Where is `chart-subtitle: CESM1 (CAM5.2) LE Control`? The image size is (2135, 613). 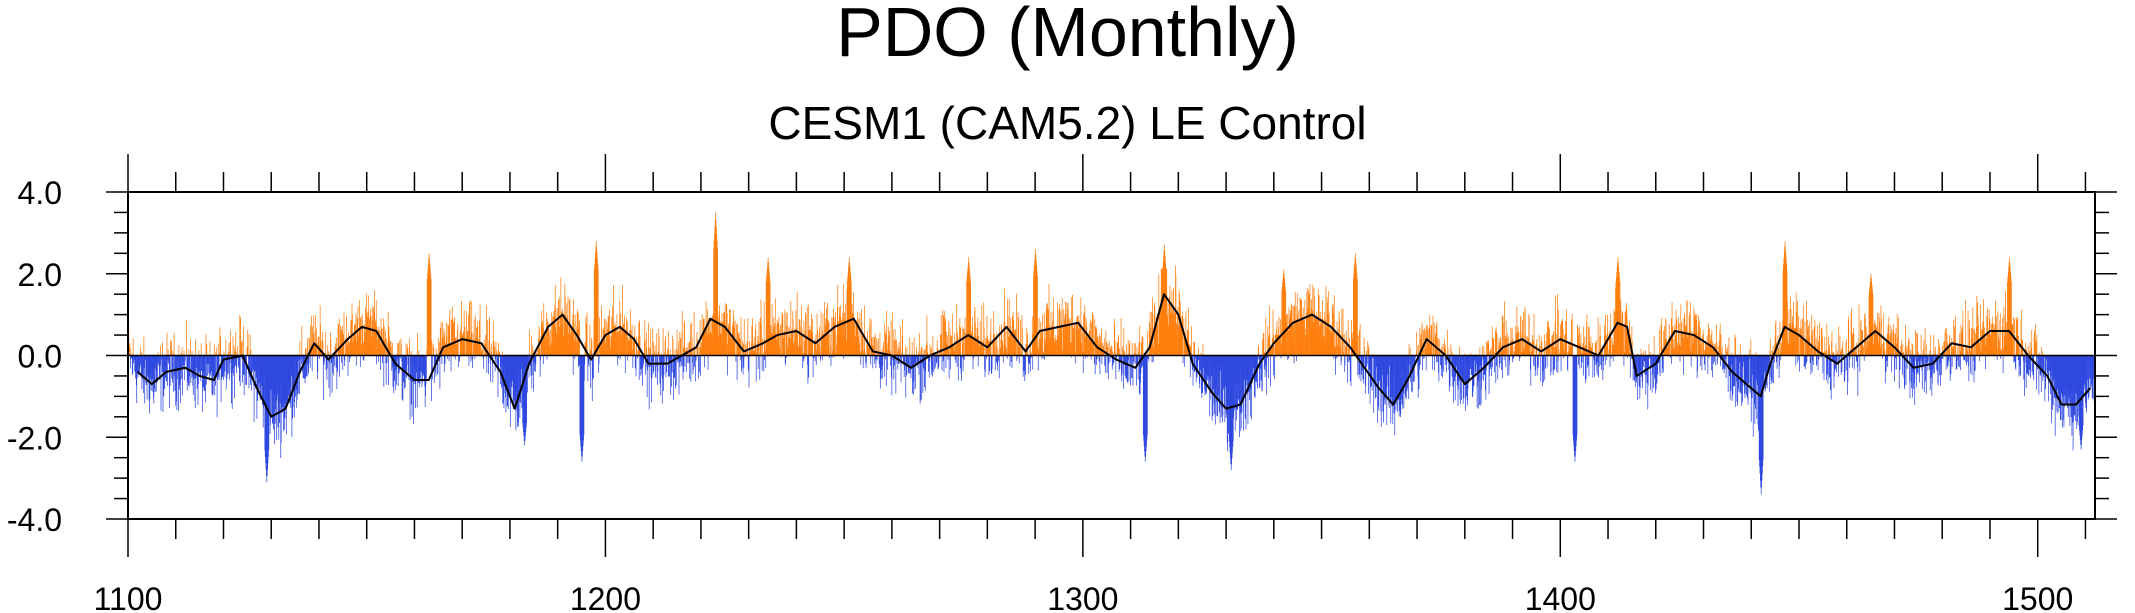
chart-subtitle: CESM1 (CAM5.2) LE Control is located at coordinates (1067, 123).